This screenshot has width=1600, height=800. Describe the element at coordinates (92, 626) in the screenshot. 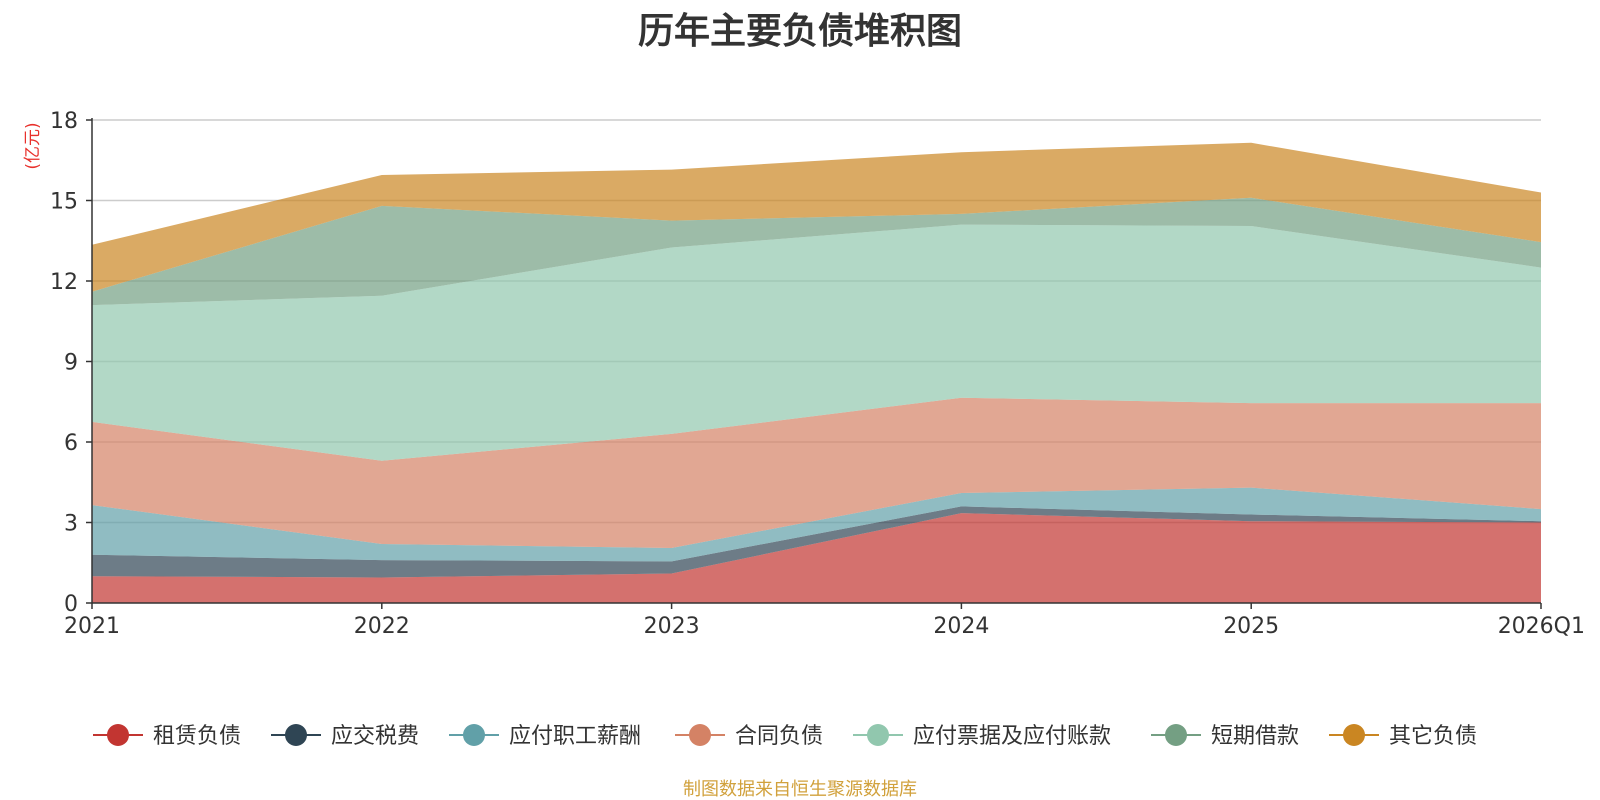

I see `x-tick-label: 2021` at that location.